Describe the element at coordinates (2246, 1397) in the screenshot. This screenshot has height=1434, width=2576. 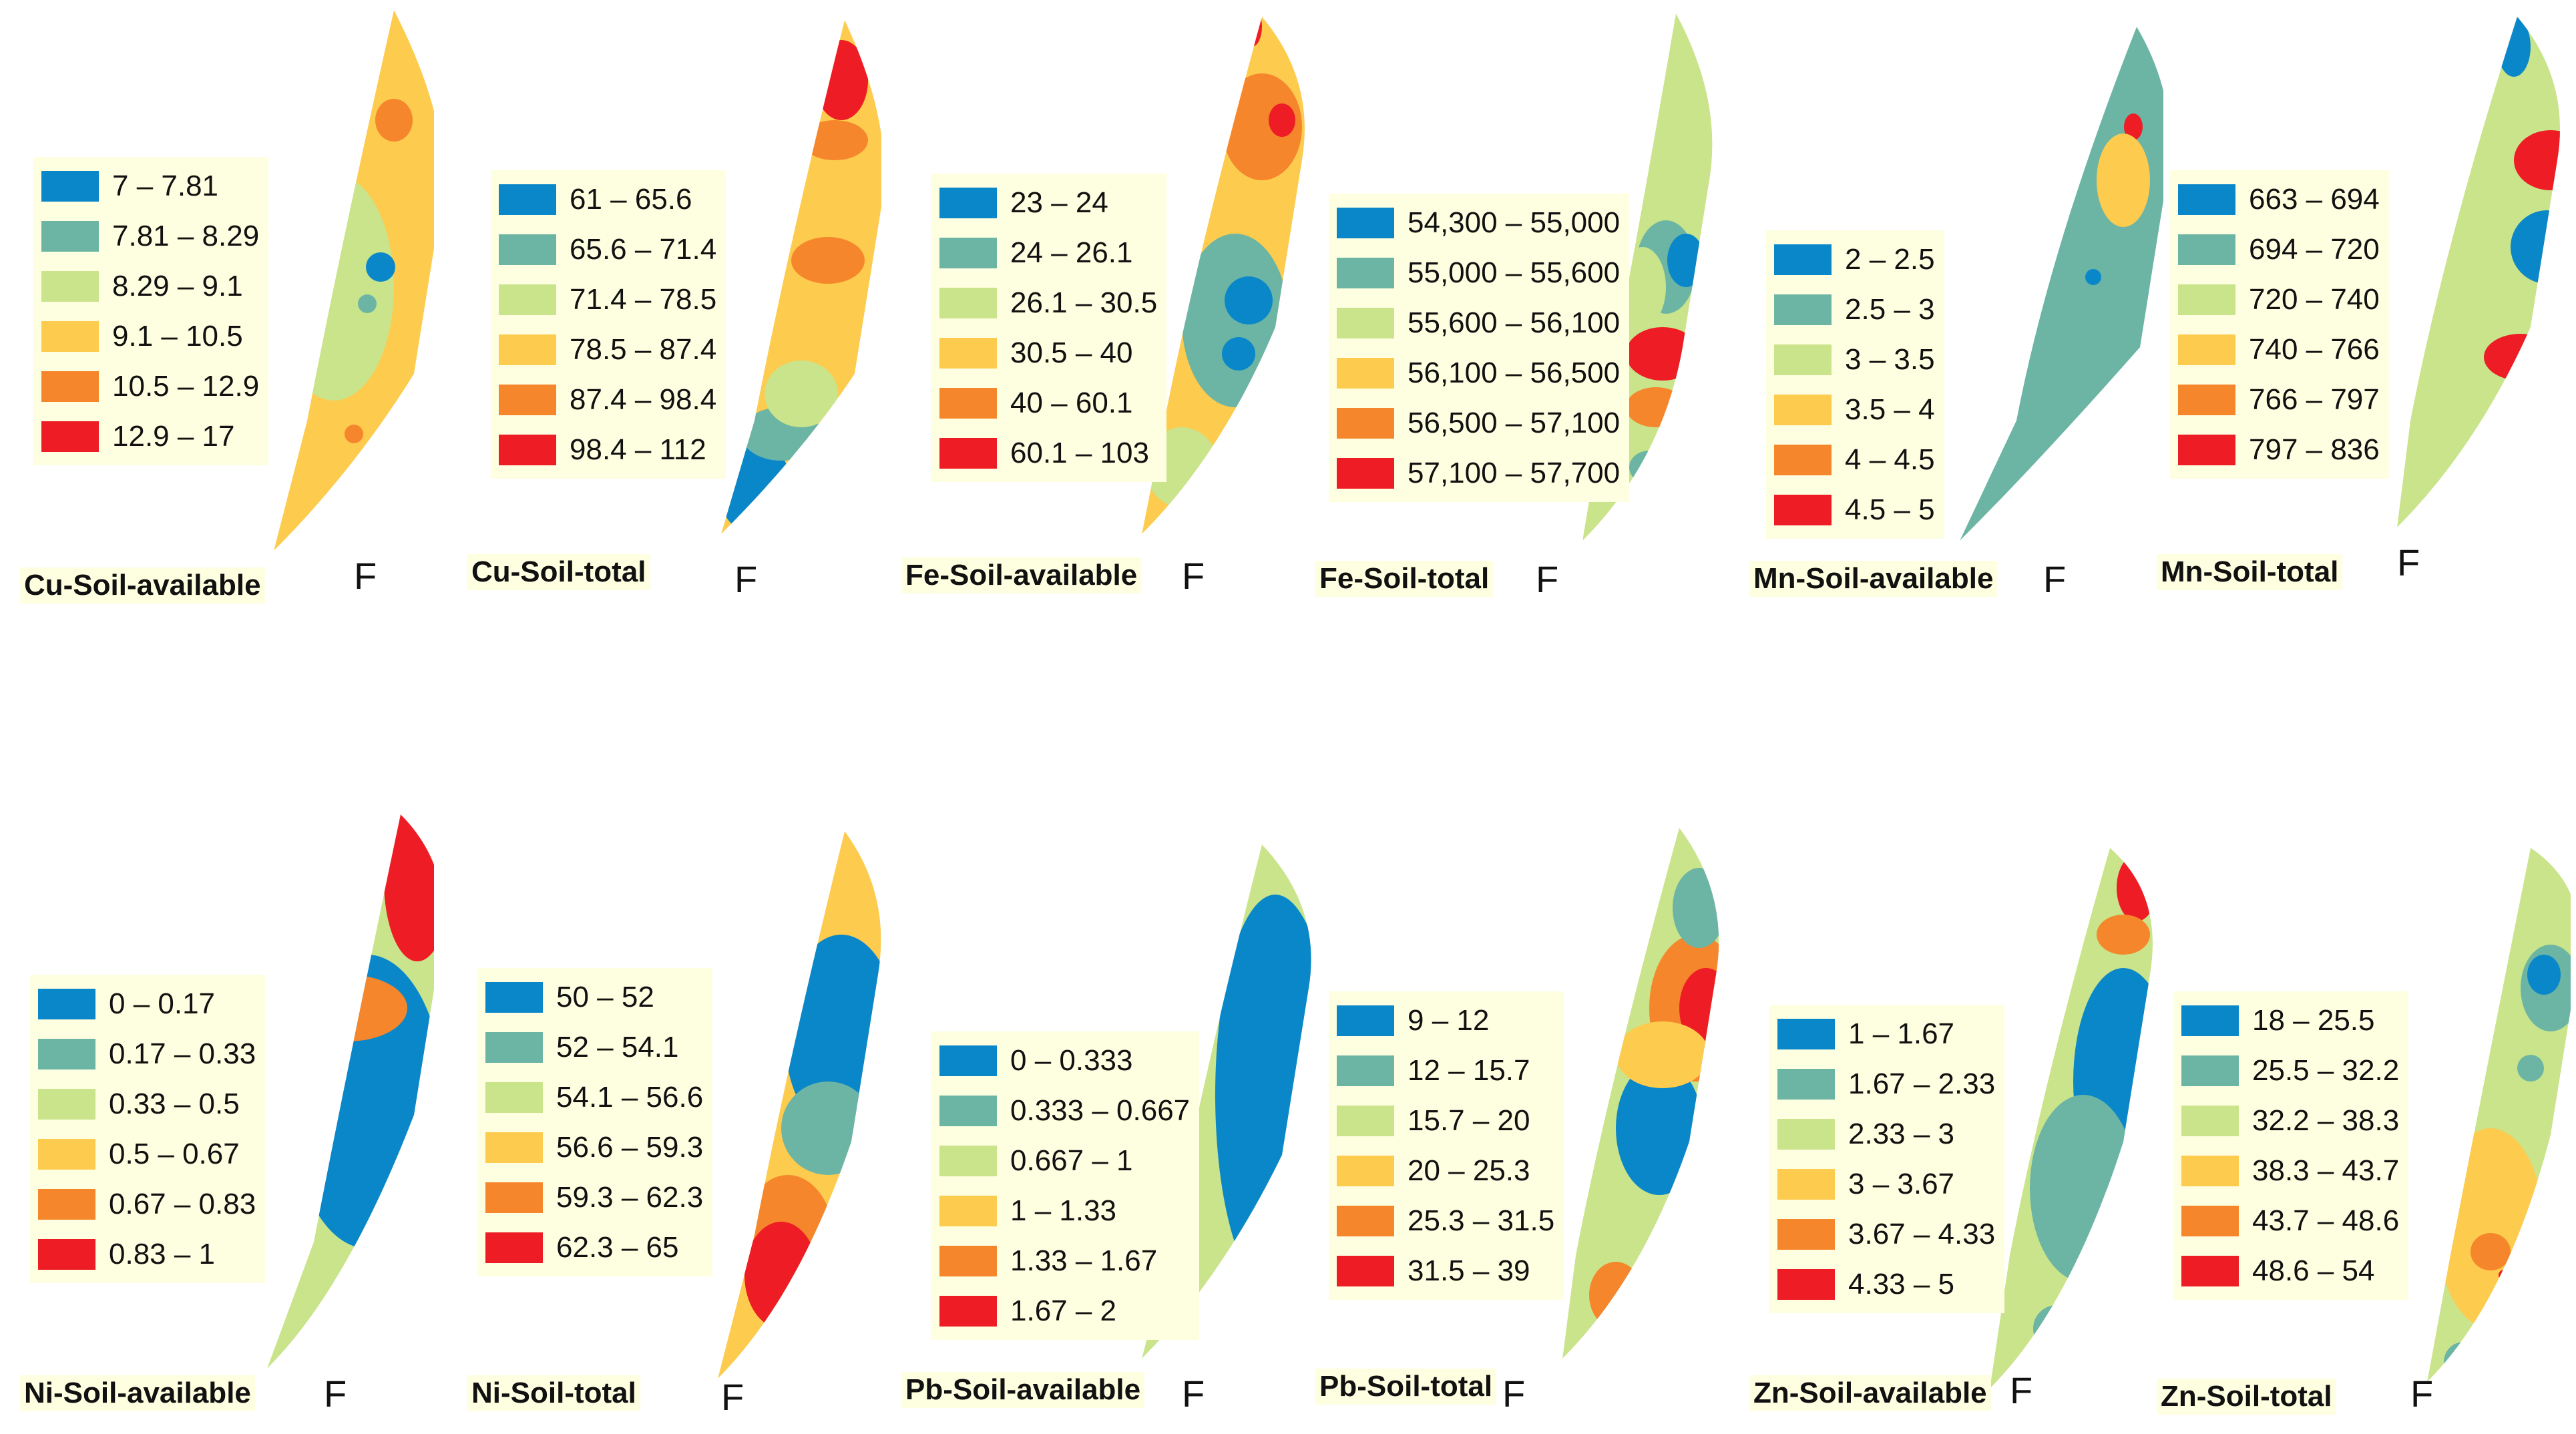
I see `map-title: Zn-Soil-total` at that location.